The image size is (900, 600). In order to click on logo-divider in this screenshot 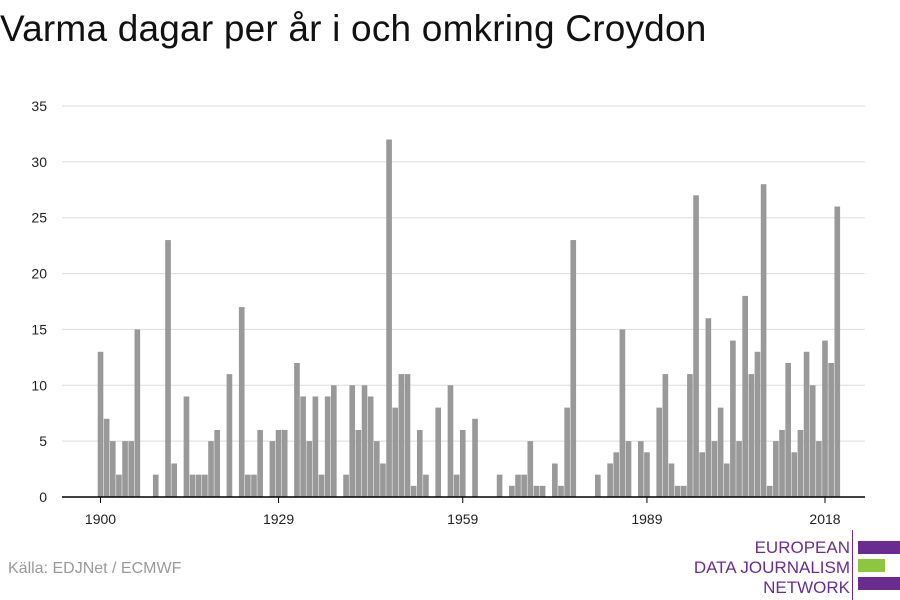, I will do `click(852, 565)`.